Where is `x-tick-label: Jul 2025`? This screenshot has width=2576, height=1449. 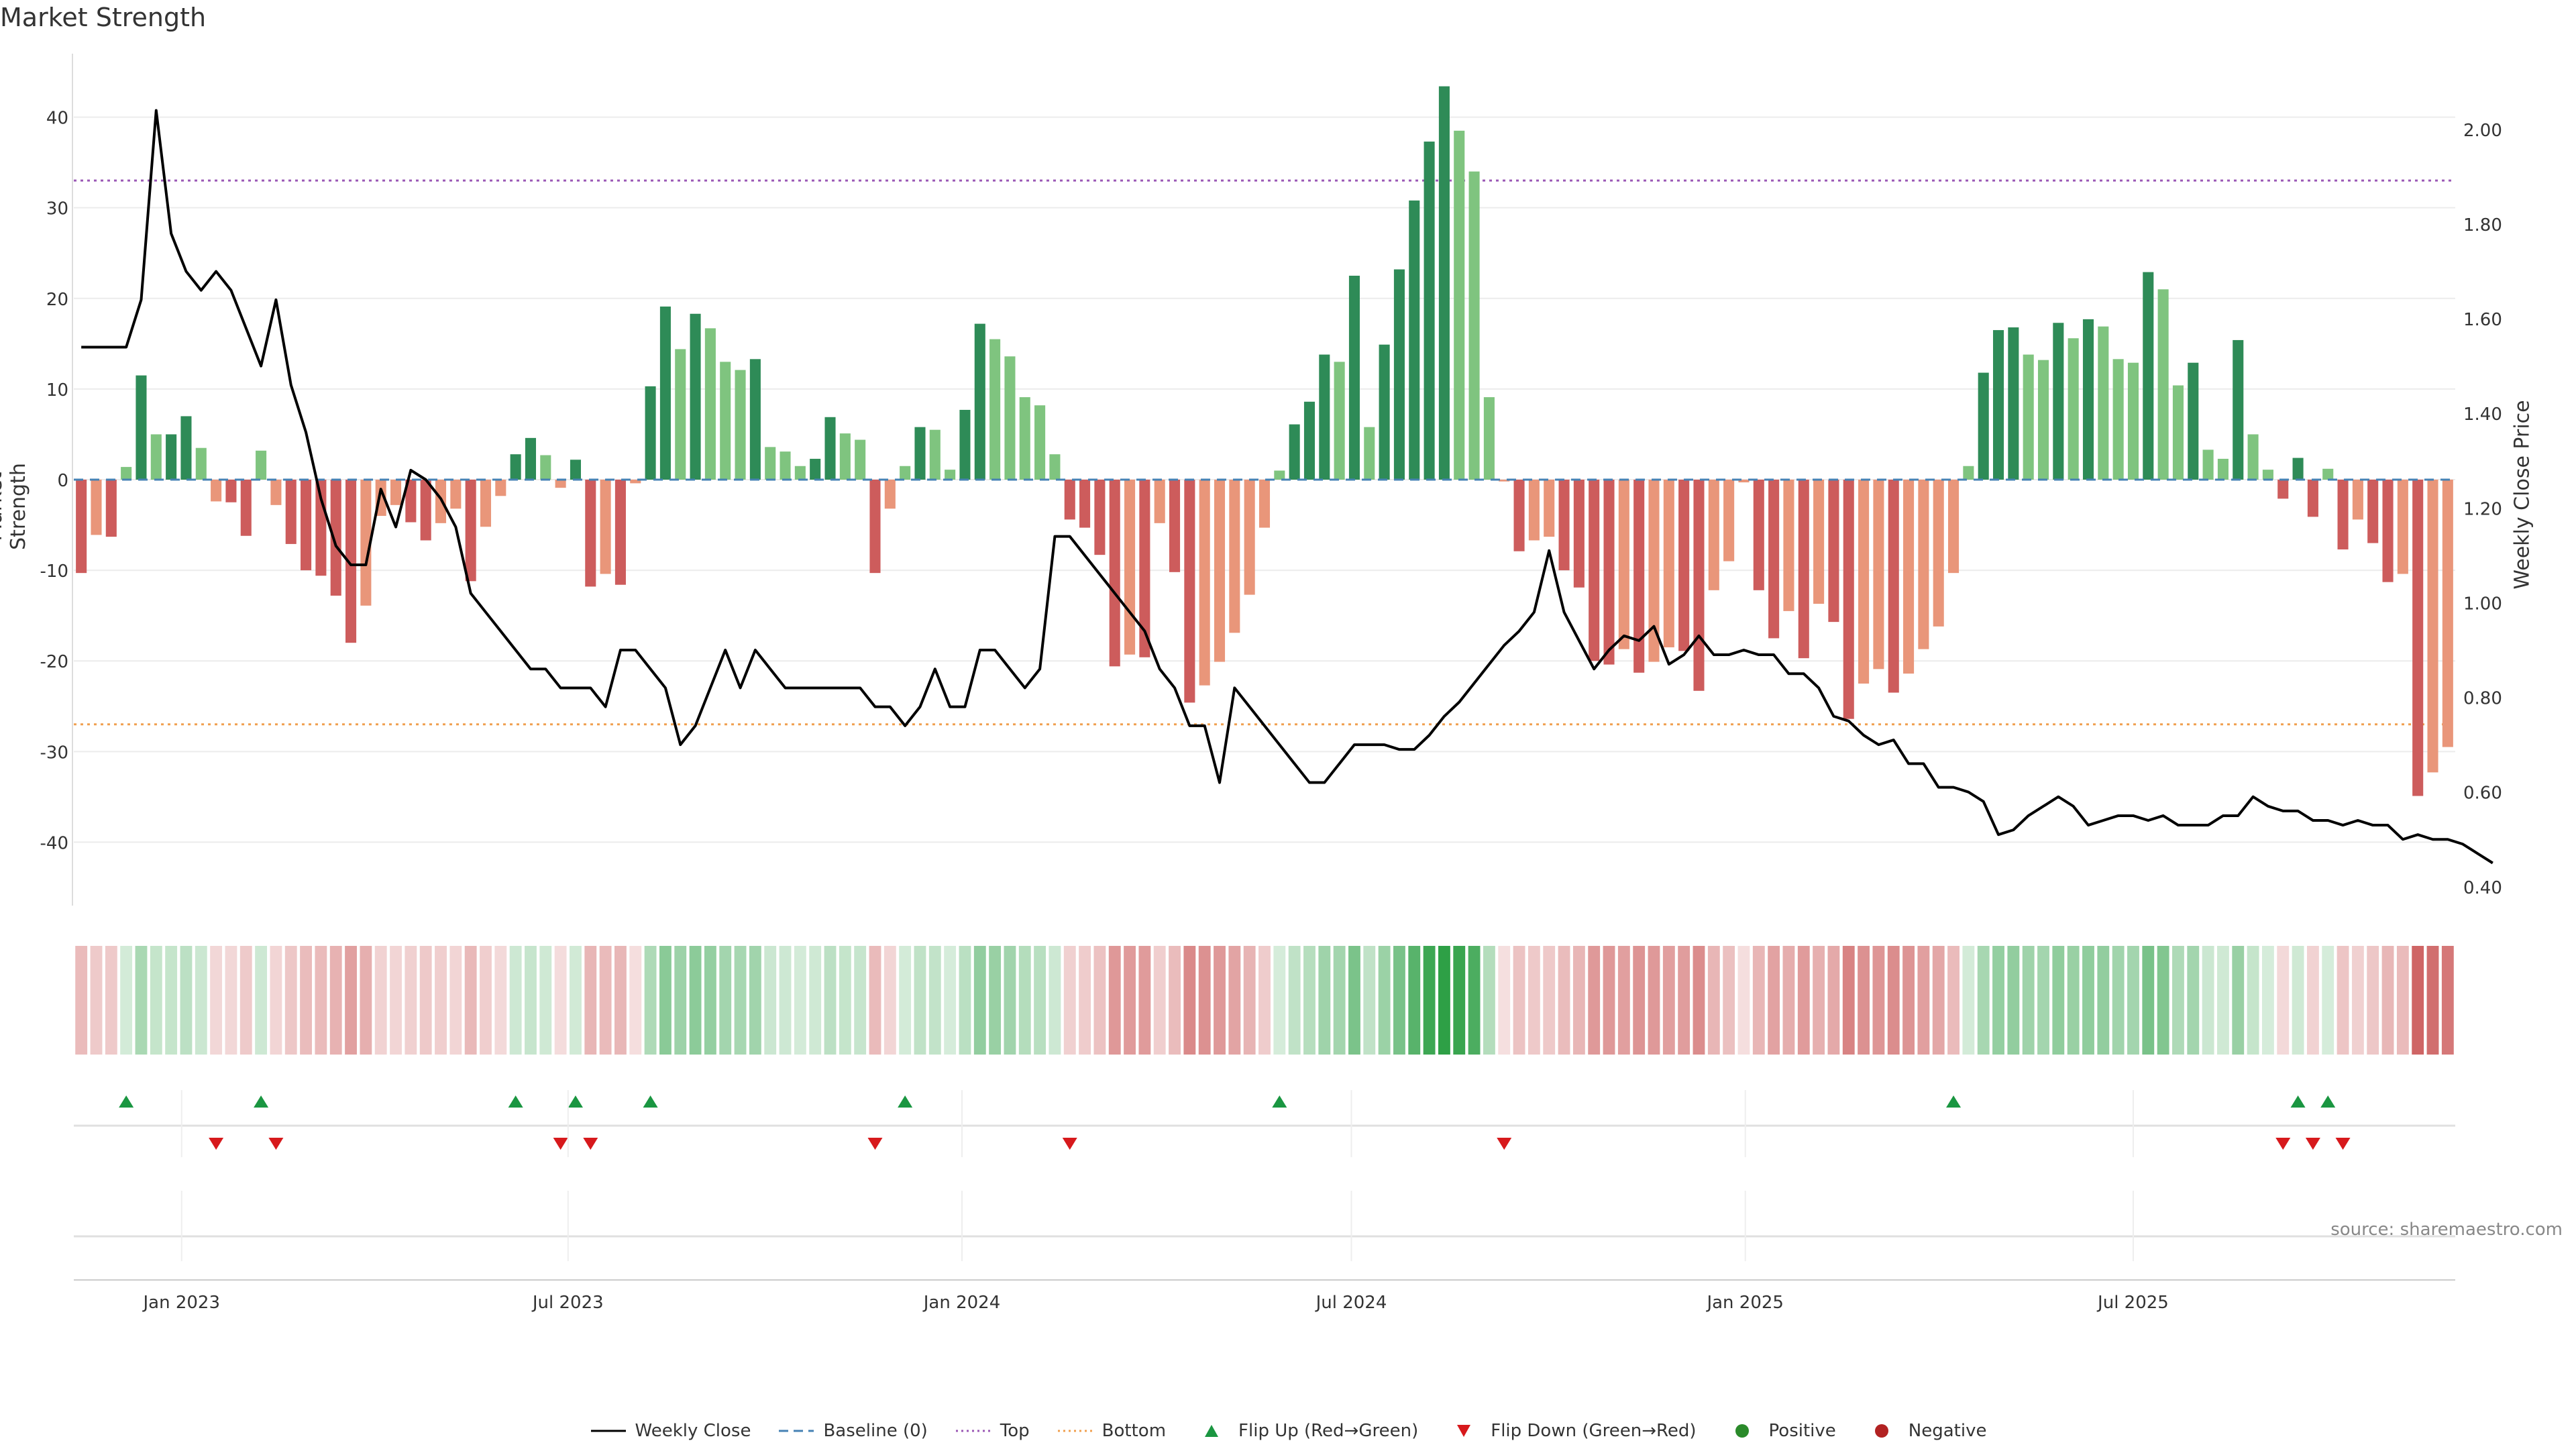 x-tick-label: Jul 2025 is located at coordinates (2132, 1303).